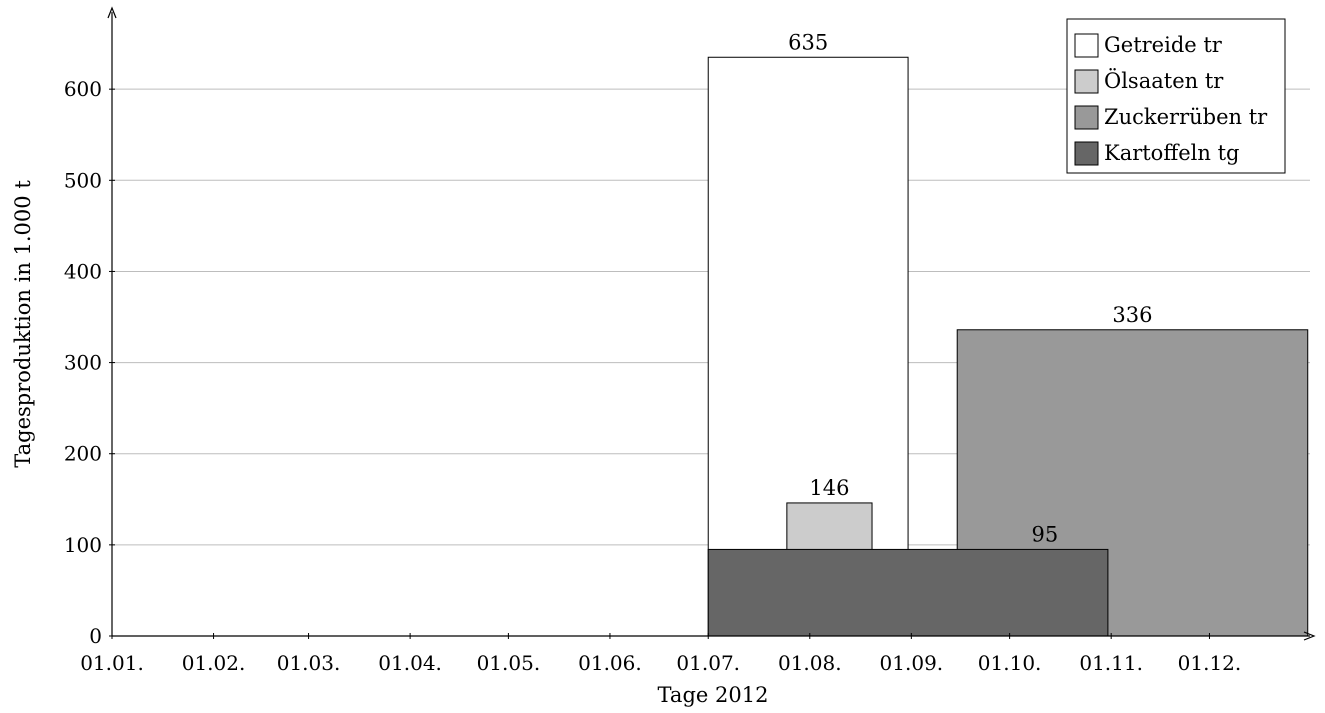 Image resolution: width=1325 pixels, height=713 pixels. Describe the element at coordinates (912, 663) in the screenshot. I see `x-tick-label: 01.09.` at that location.